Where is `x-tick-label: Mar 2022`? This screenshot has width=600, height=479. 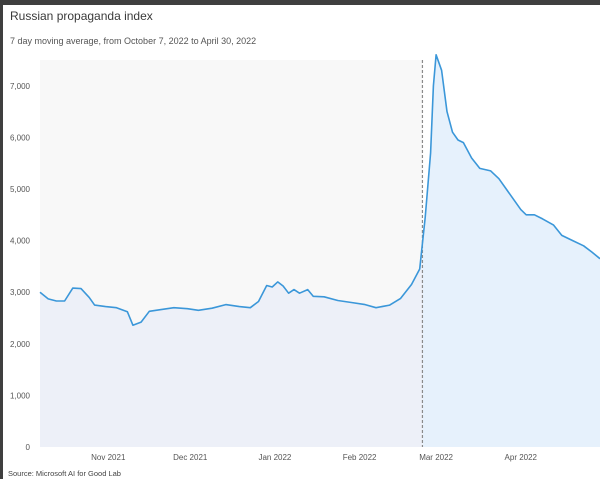 x-tick-label: Mar 2022 is located at coordinates (436, 457).